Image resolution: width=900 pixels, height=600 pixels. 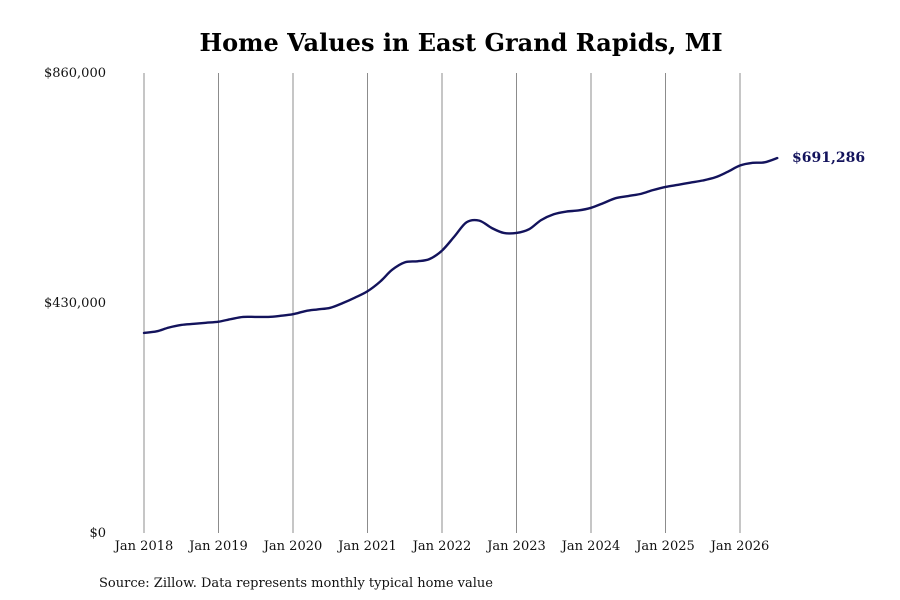 What do you see at coordinates (143, 546) in the screenshot?
I see `x-tick-label-0: Jan 2018` at bounding box center [143, 546].